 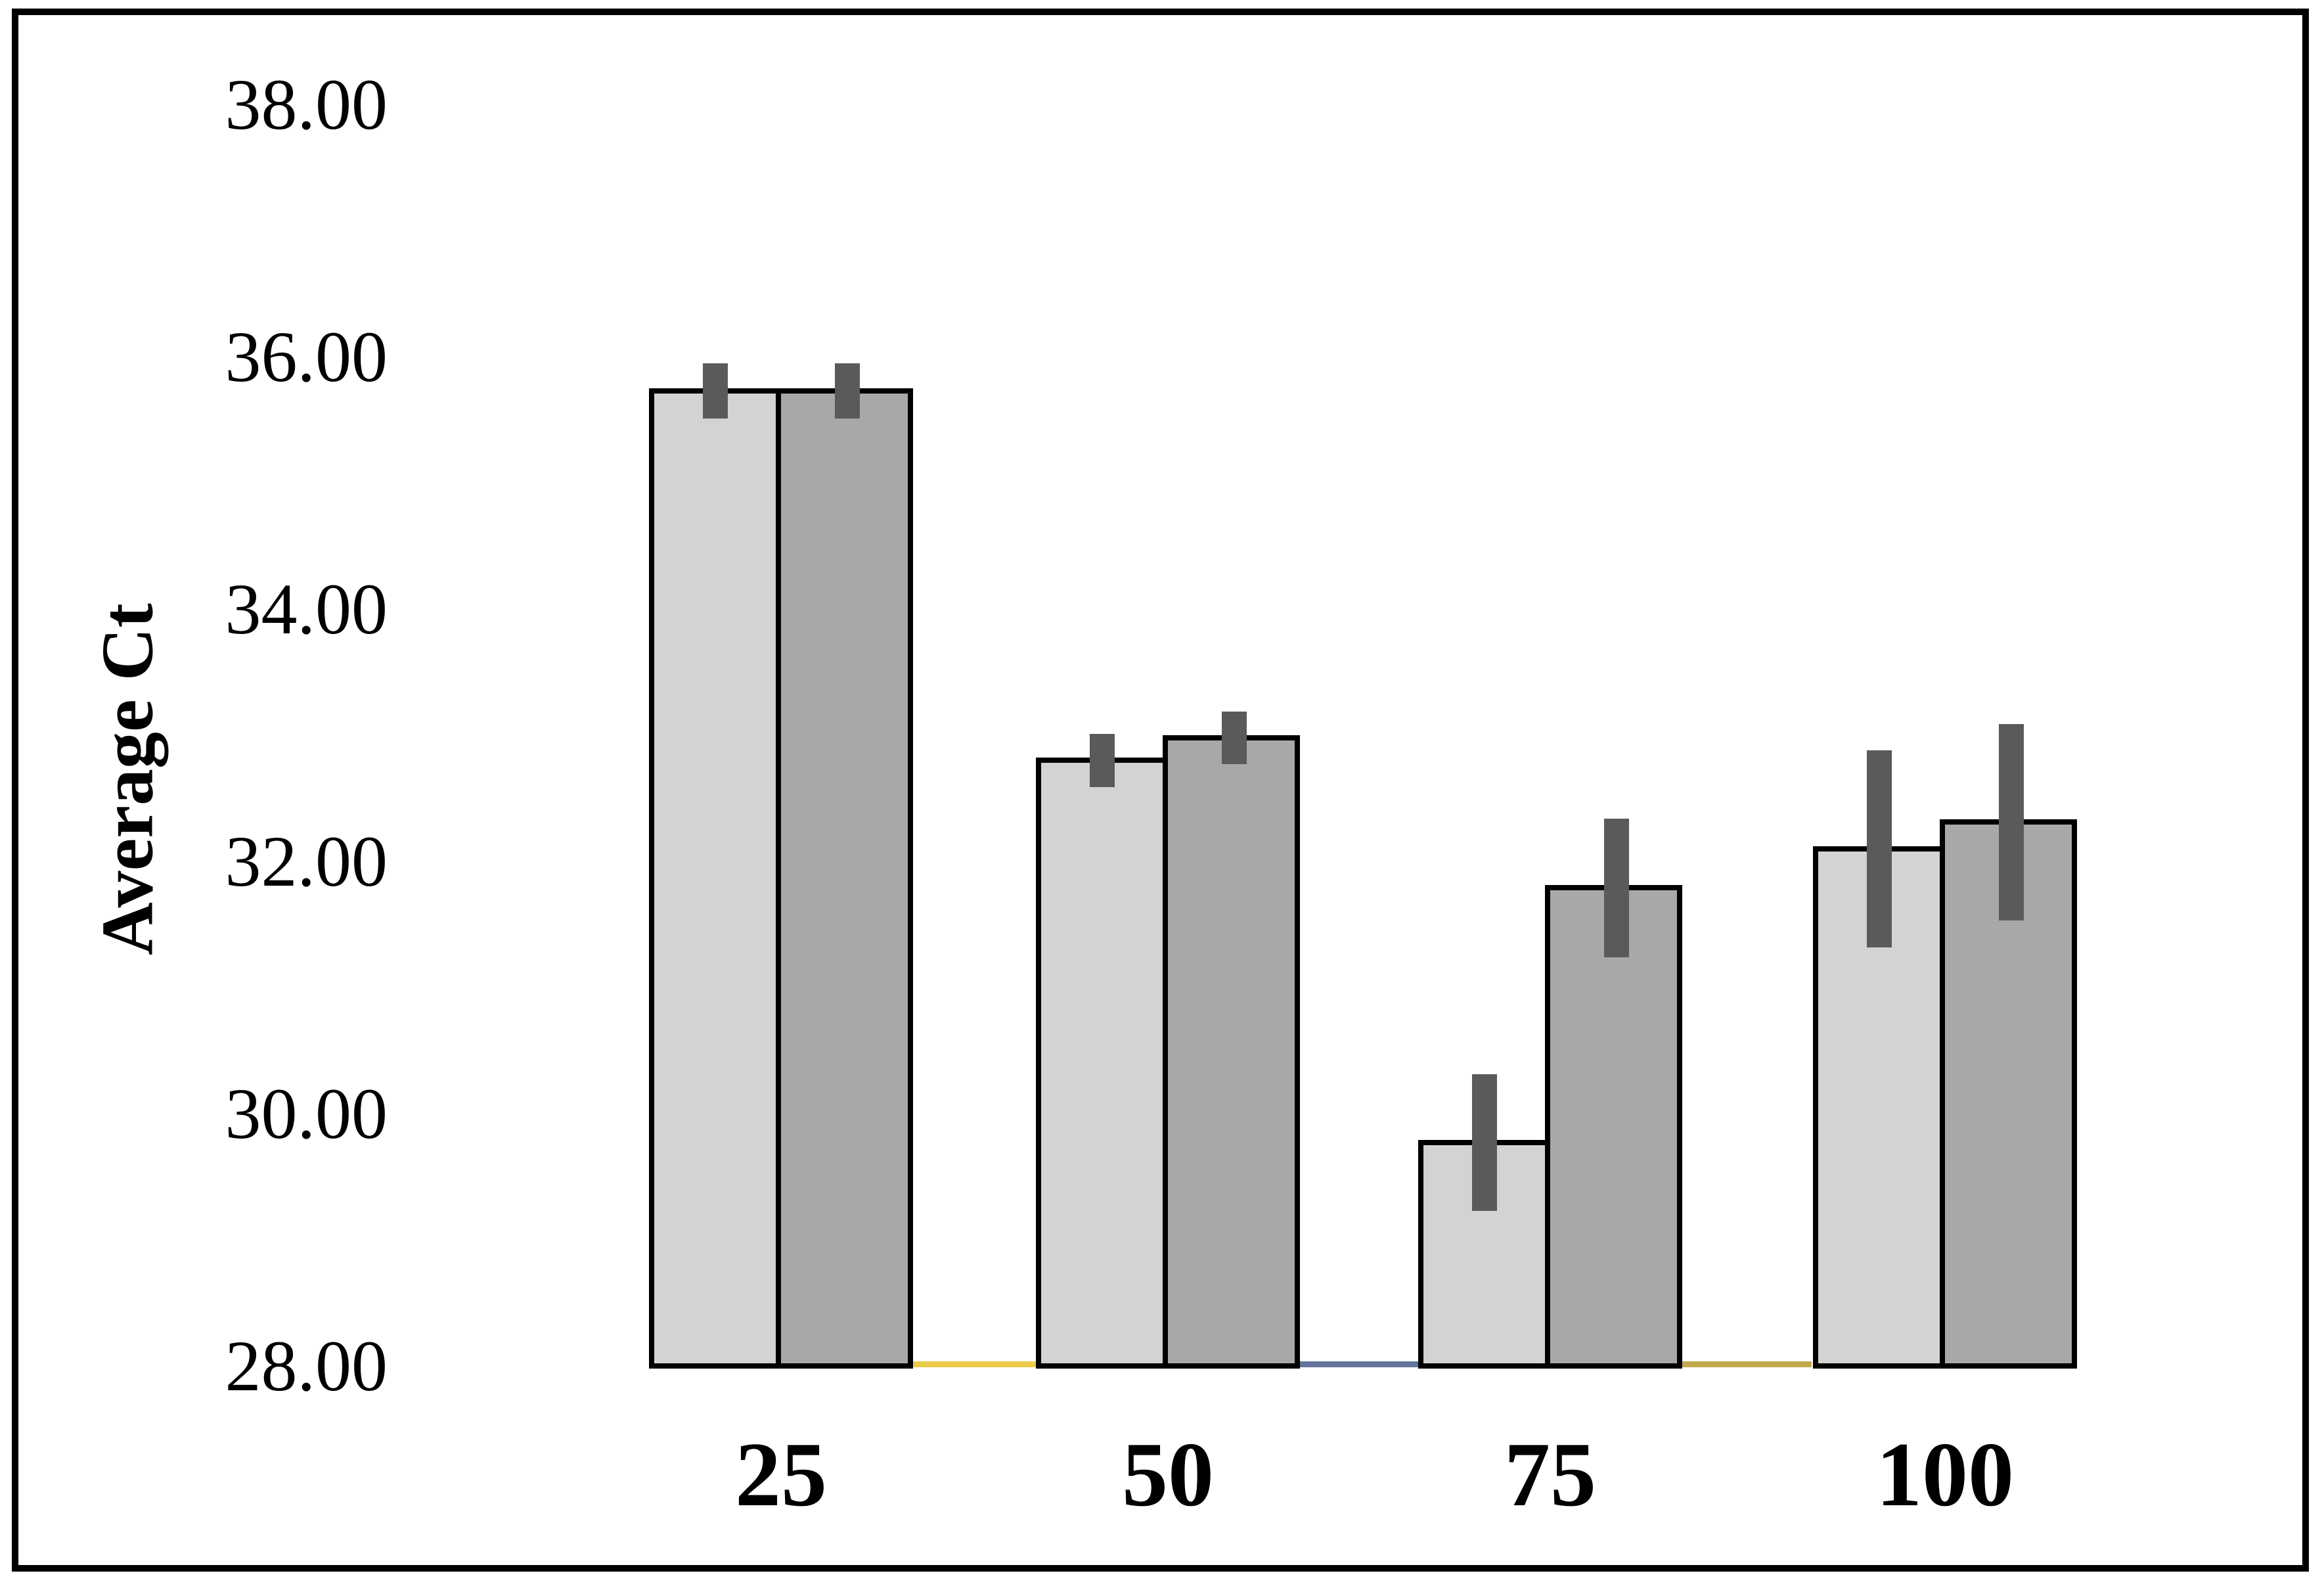 What do you see at coordinates (306, 609) in the screenshot?
I see `y-tick-label-34.00: 34.00` at bounding box center [306, 609].